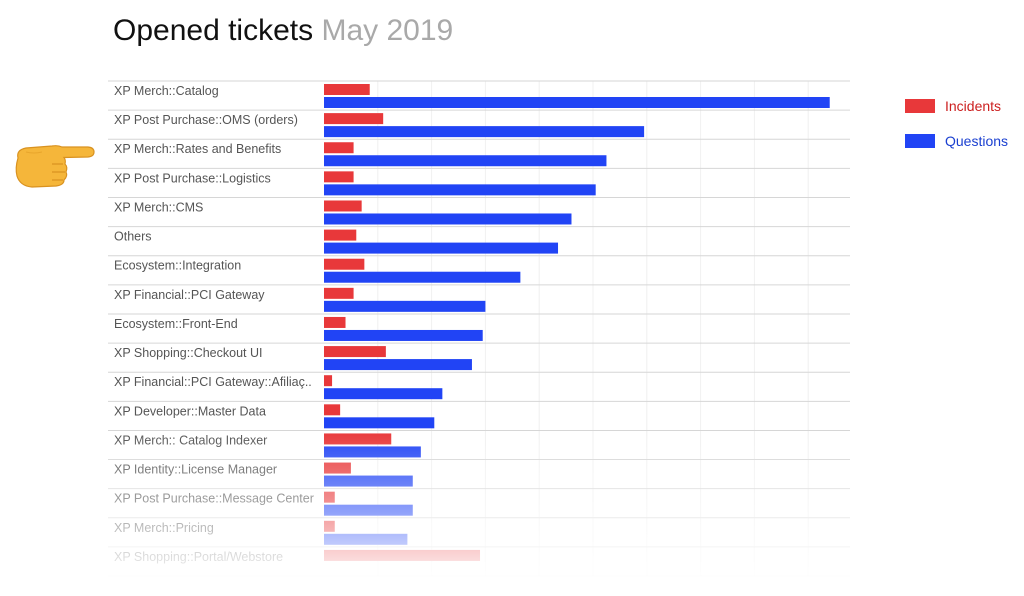  I want to click on category-label: XP Post Purchase::OMS (orders), so click(206, 120).